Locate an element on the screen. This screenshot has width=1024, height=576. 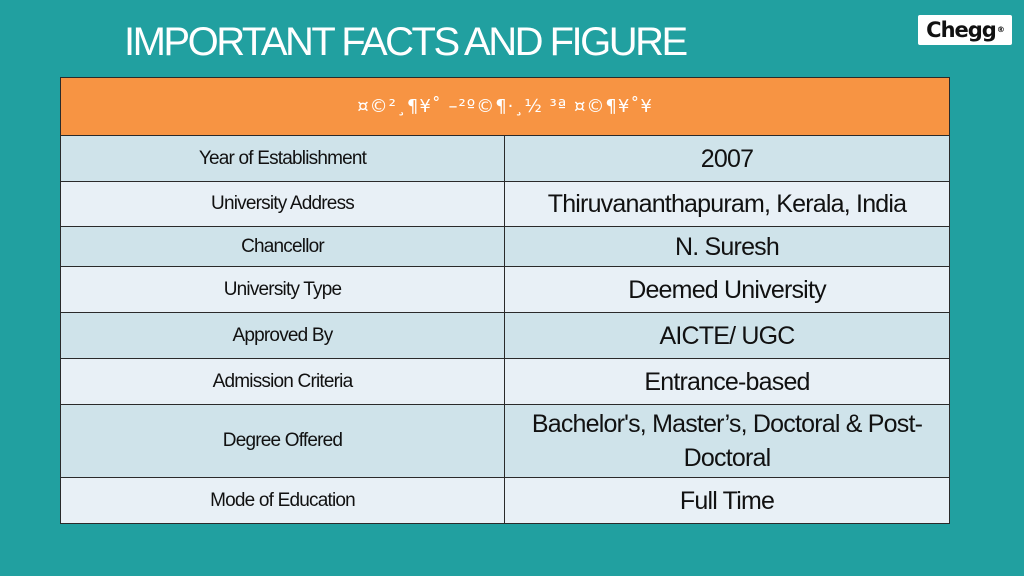
registered-mark: ® is located at coordinates (1000, 29).